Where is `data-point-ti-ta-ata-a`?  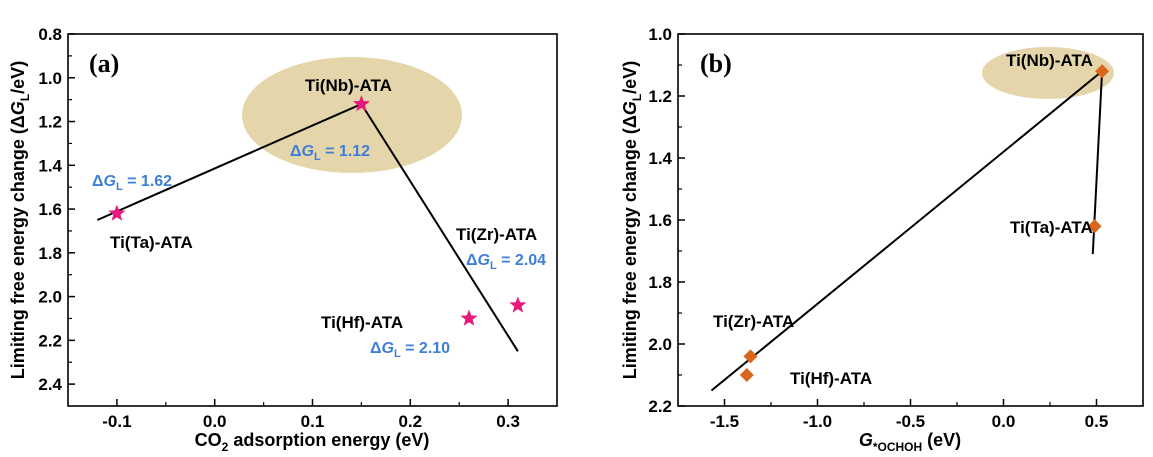
data-point-ti-ta-ata-a is located at coordinates (117, 212).